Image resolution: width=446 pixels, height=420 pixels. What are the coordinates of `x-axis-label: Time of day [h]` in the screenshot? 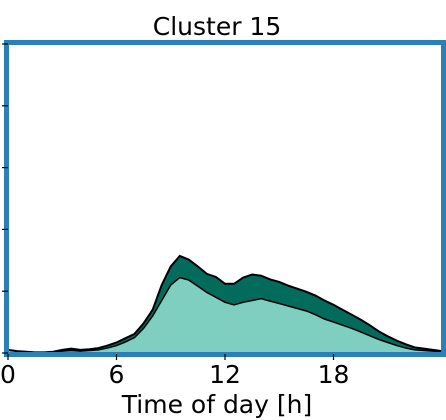 It's located at (216, 404).